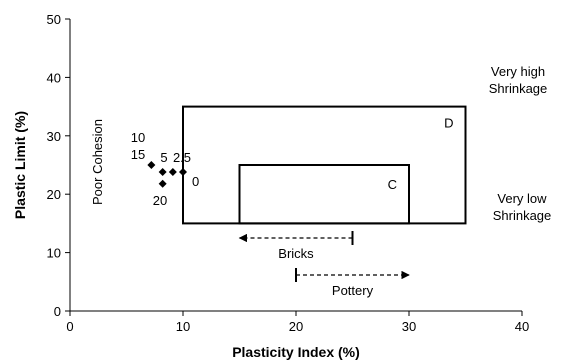 The width and height of the screenshot is (561, 363). Describe the element at coordinates (54, 77) in the screenshot. I see `y-tick-label: 40` at that location.